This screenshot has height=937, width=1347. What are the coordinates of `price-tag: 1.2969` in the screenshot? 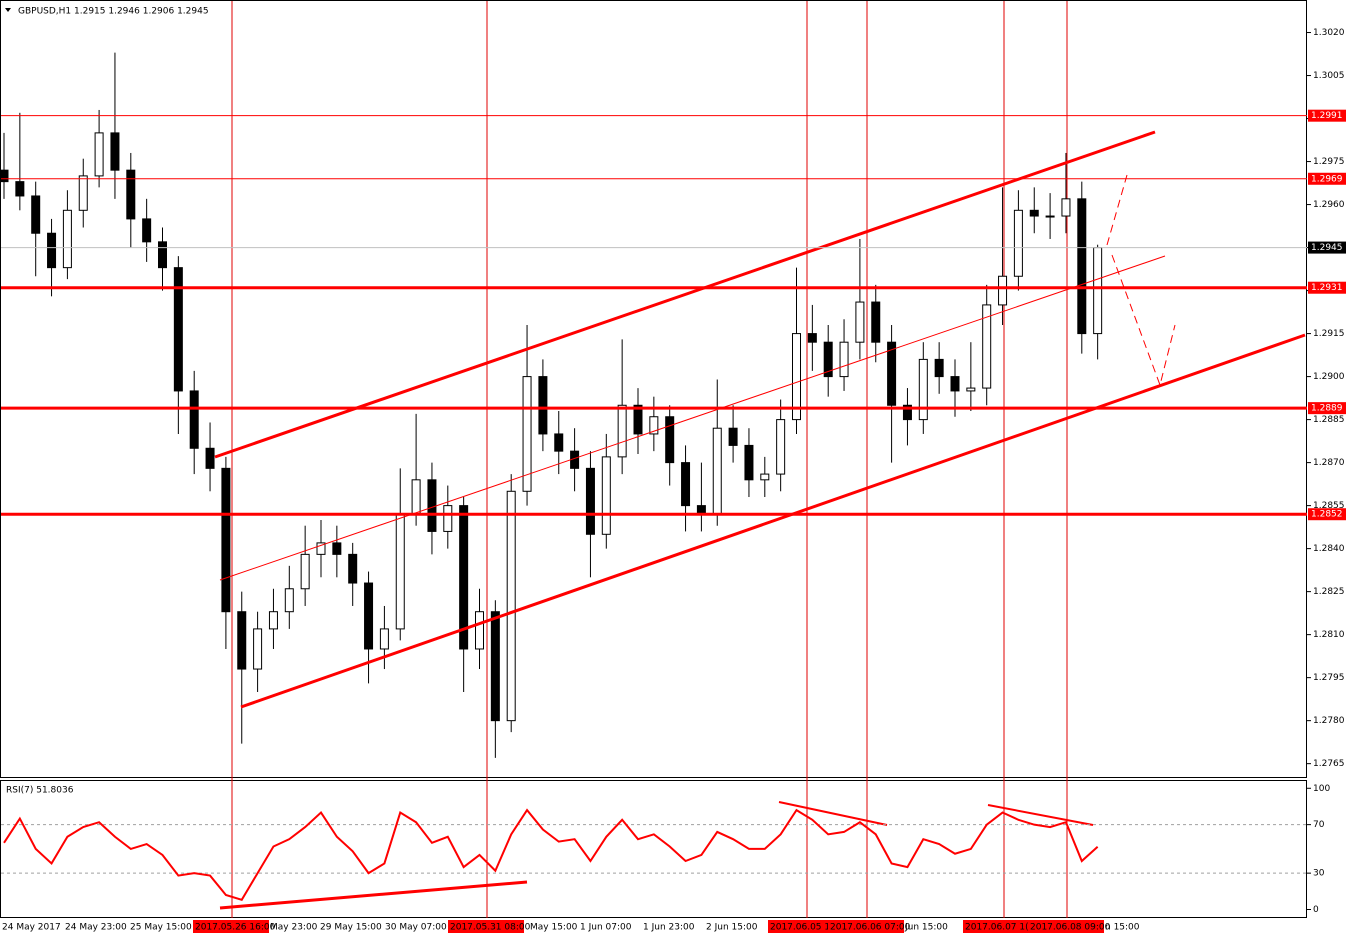 It's located at (1327, 178).